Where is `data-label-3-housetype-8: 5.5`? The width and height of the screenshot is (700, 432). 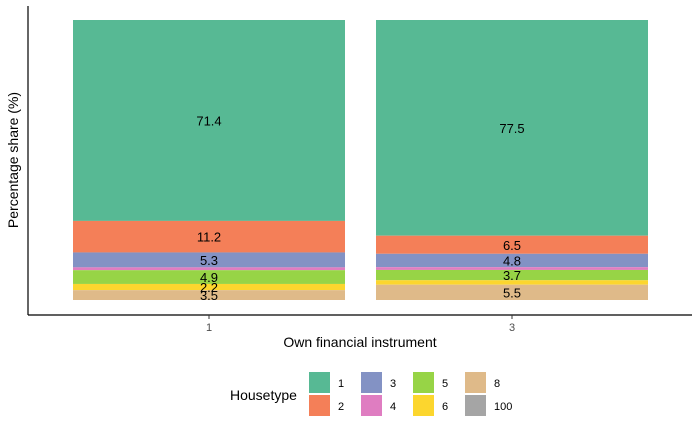 data-label-3-housetype-8: 5.5 is located at coordinates (512, 292).